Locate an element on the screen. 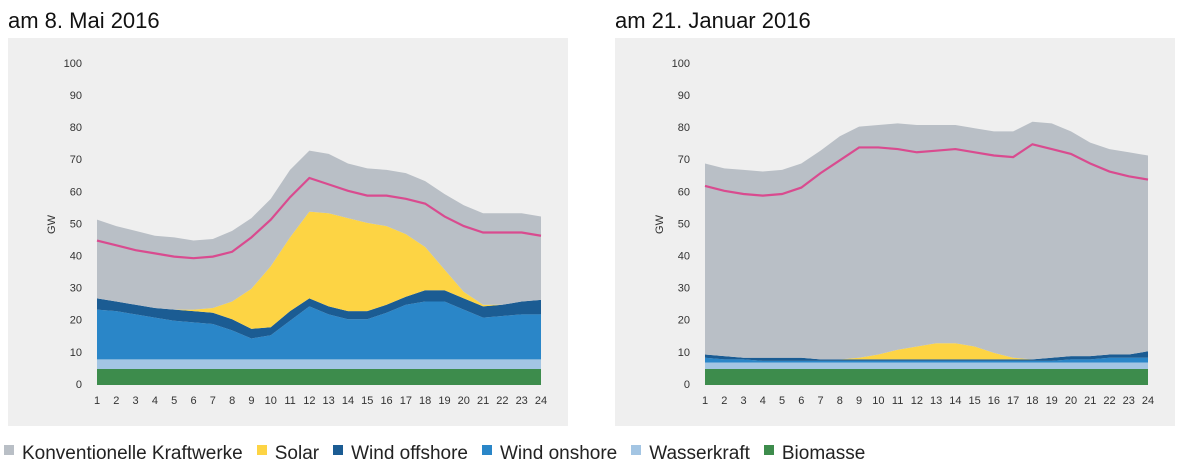 This screenshot has width=1181, height=467. y-tick-label: 0 is located at coordinates (687, 385).